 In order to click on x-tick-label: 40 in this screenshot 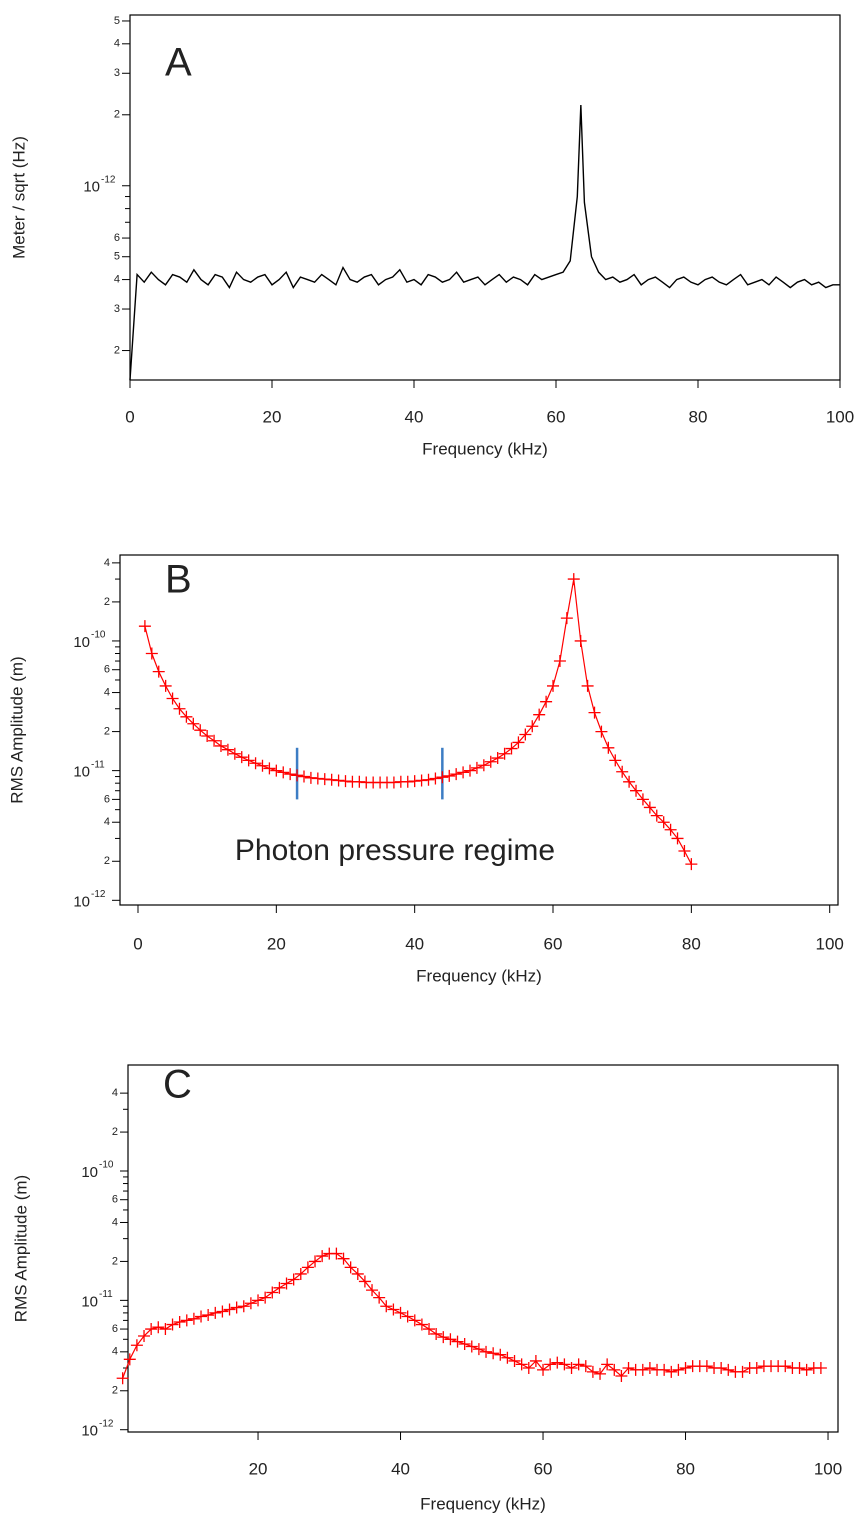, I will do `click(414, 416)`.